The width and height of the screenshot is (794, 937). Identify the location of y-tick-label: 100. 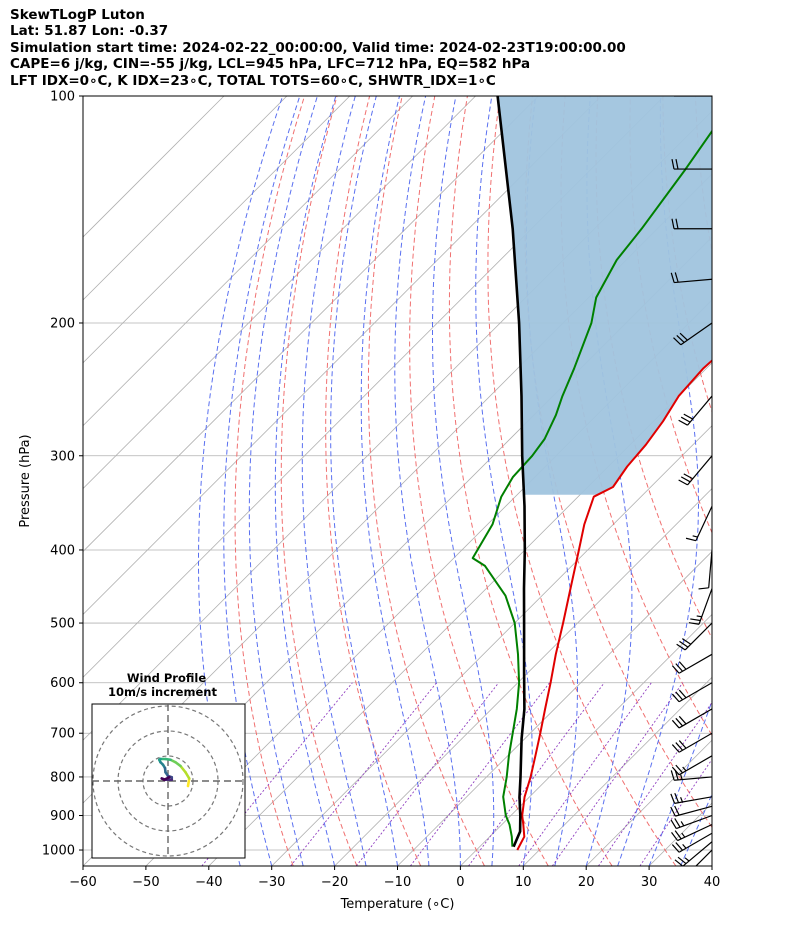
(62, 97).